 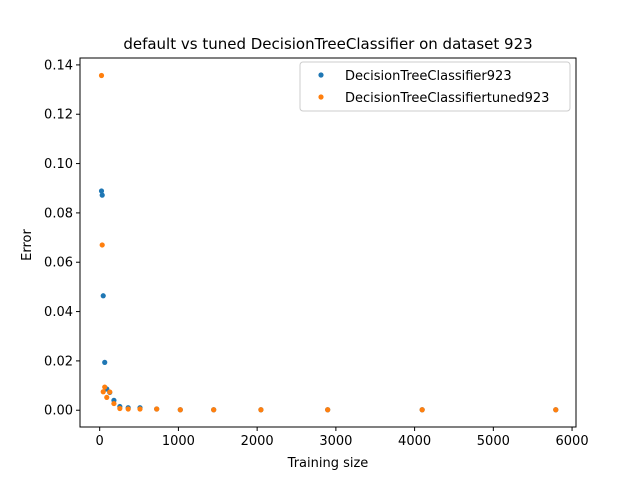 What do you see at coordinates (62, 238) in the screenshot?
I see `y-axis-ticks: 0.00 0.02 0.04 0.06 0.08 0.10 0.12 0.14` at bounding box center [62, 238].